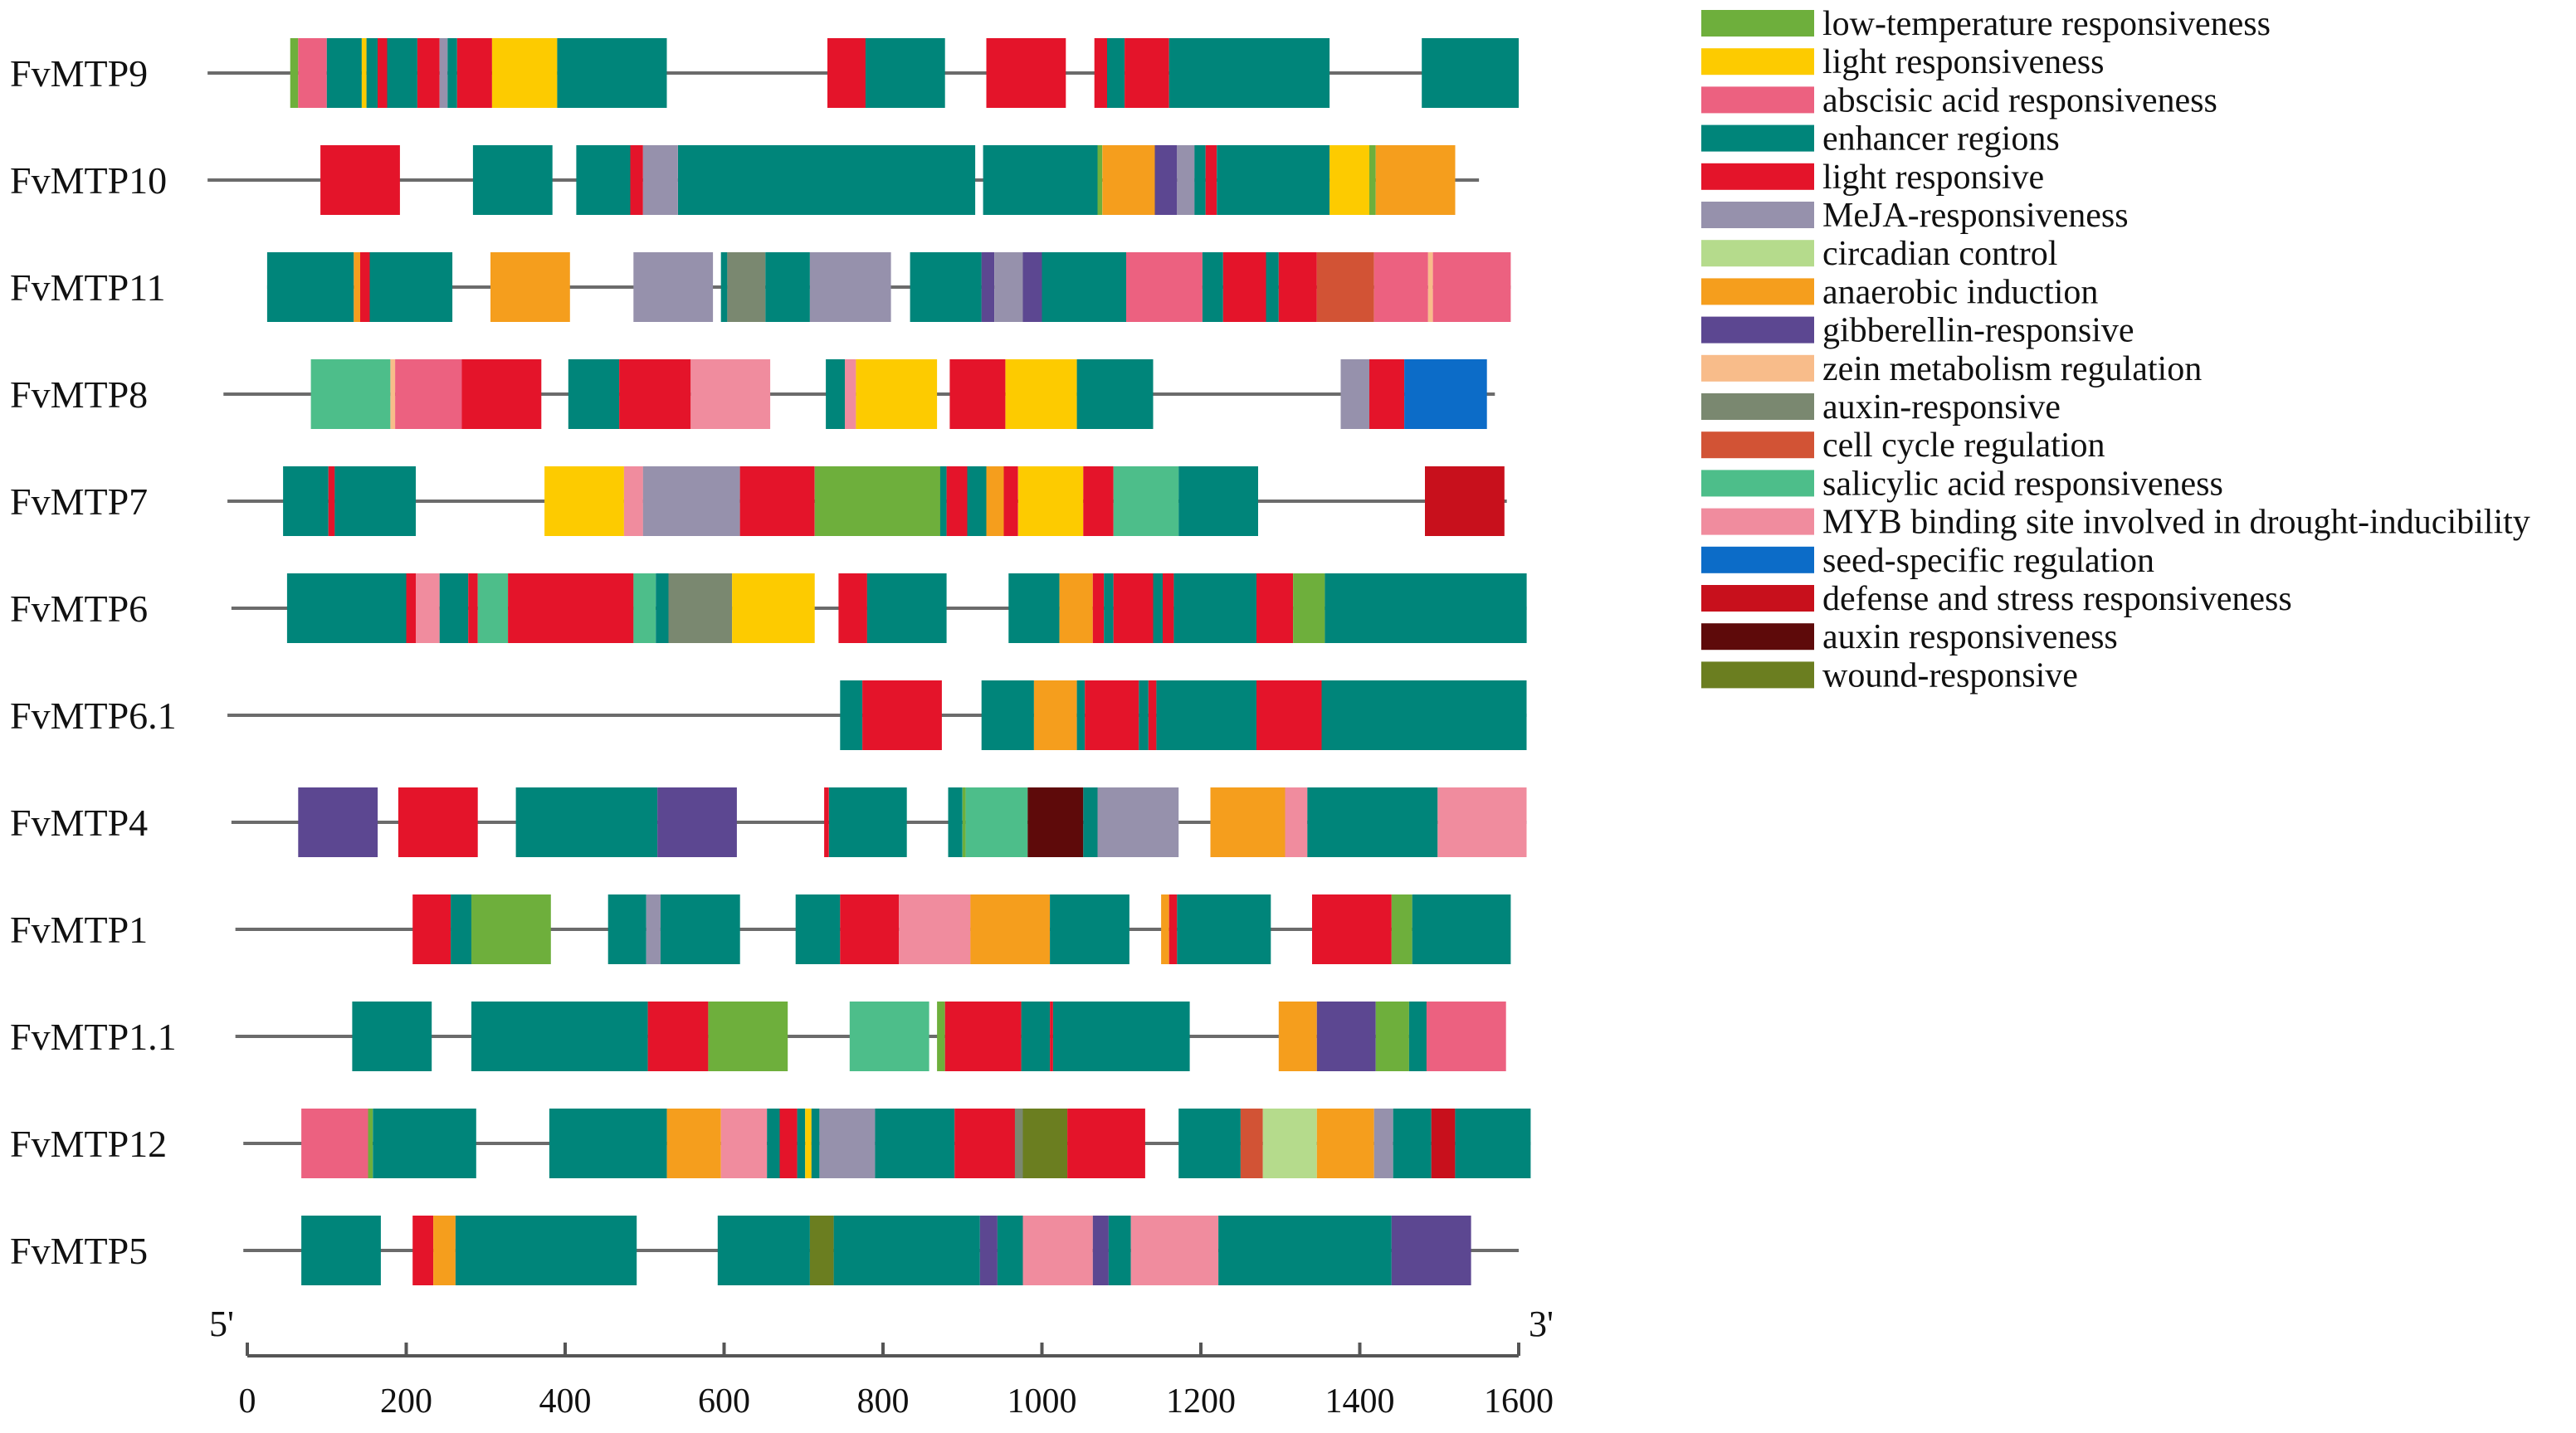  What do you see at coordinates (1879, 254) in the screenshot?
I see `legend-item: circadian control` at bounding box center [1879, 254].